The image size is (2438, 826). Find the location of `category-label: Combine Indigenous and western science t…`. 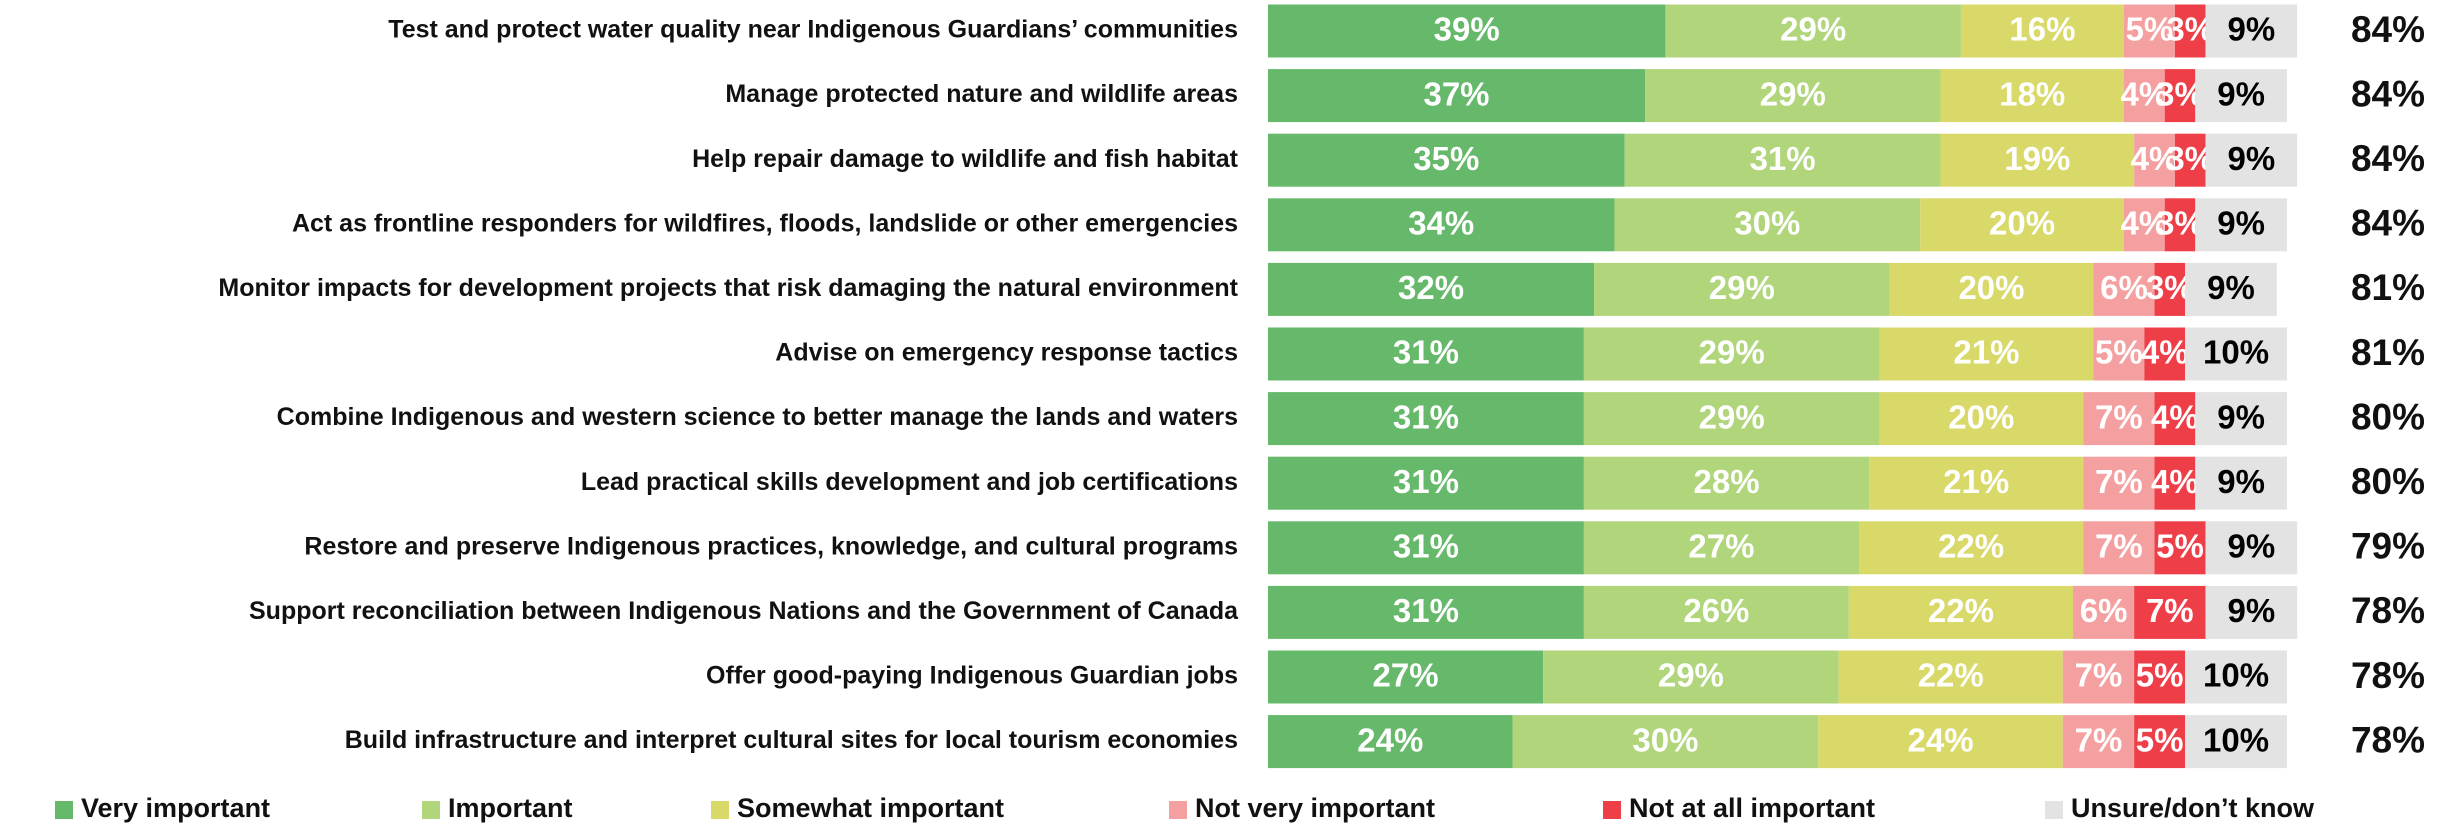

category-label: Combine Indigenous and western science t… is located at coordinates (757, 417).